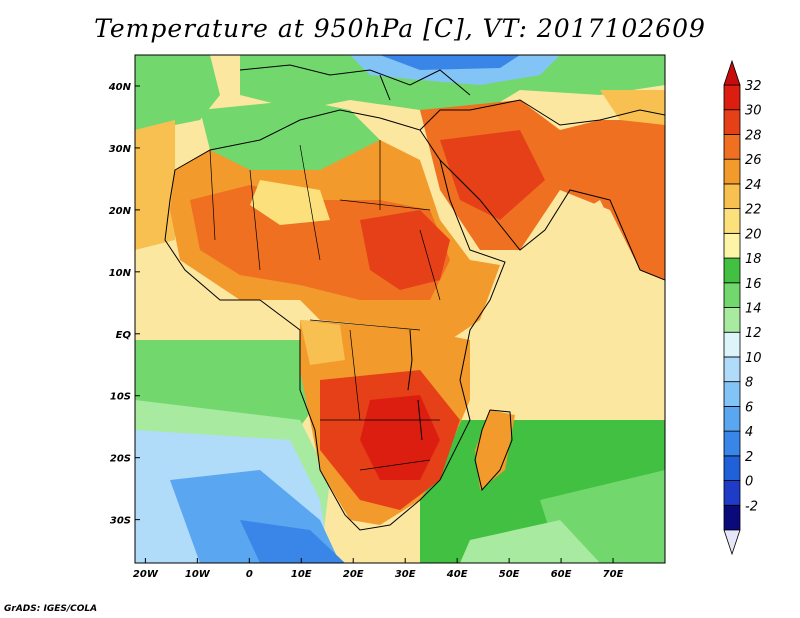 This screenshot has height=618, width=800. Describe the element at coordinates (749, 383) in the screenshot. I see `colorbar-label: 8` at that location.